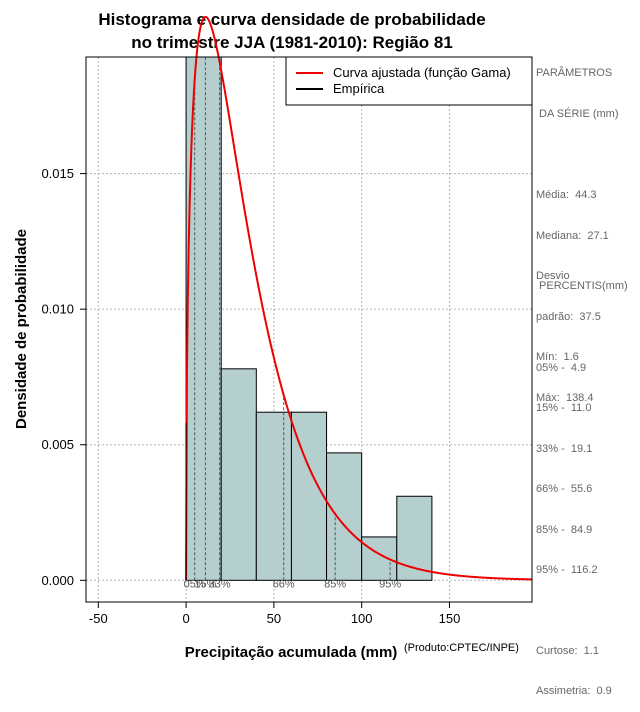 The image size is (640, 712). Describe the element at coordinates (63, 377) in the screenshot. I see `y-axis: 0.000 0.005 0.010 0.015` at that location.